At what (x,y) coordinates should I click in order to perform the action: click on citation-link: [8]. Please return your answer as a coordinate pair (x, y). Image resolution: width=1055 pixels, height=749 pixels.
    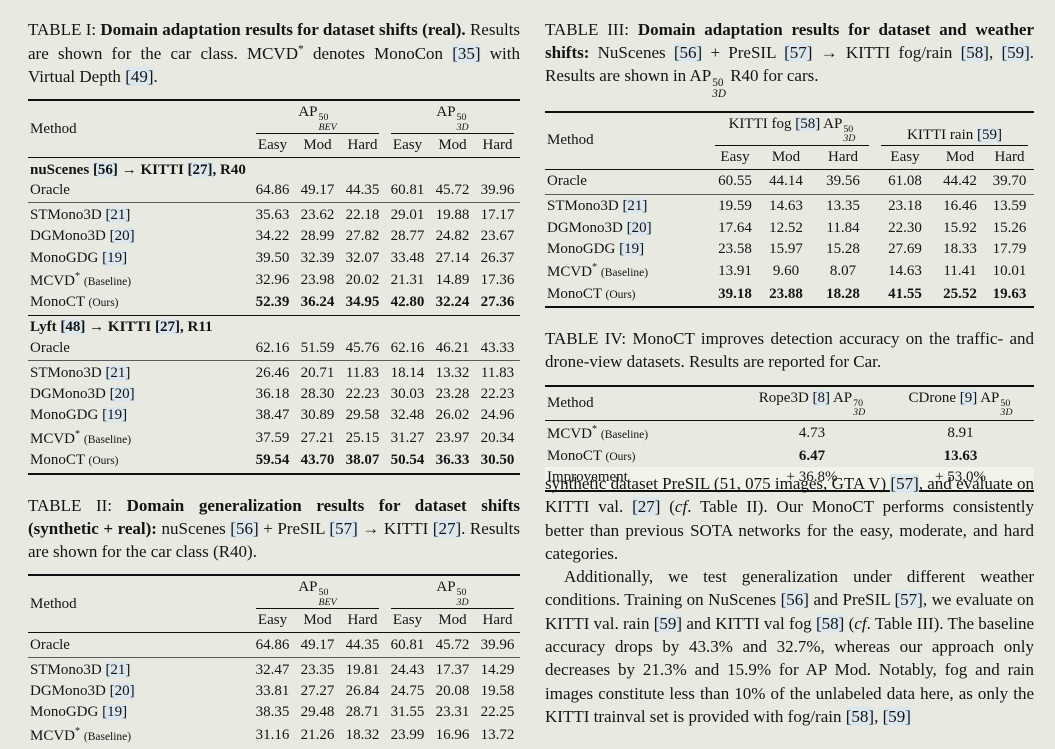
    Looking at the image, I should click on (821, 397).